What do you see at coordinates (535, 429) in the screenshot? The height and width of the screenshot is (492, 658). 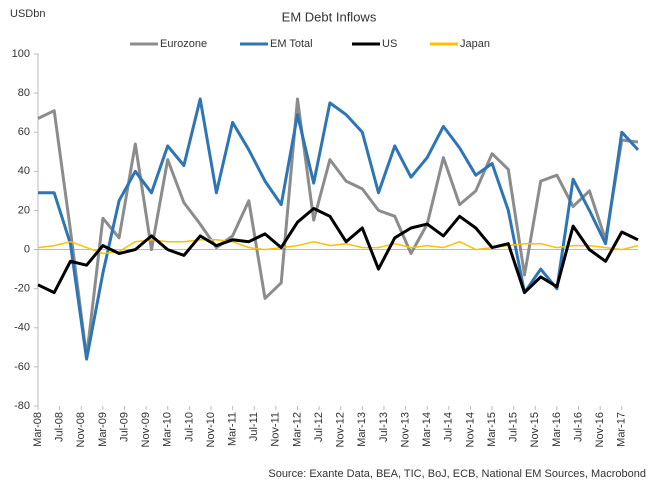 I see `x-tick-label: Nov-15` at bounding box center [535, 429].